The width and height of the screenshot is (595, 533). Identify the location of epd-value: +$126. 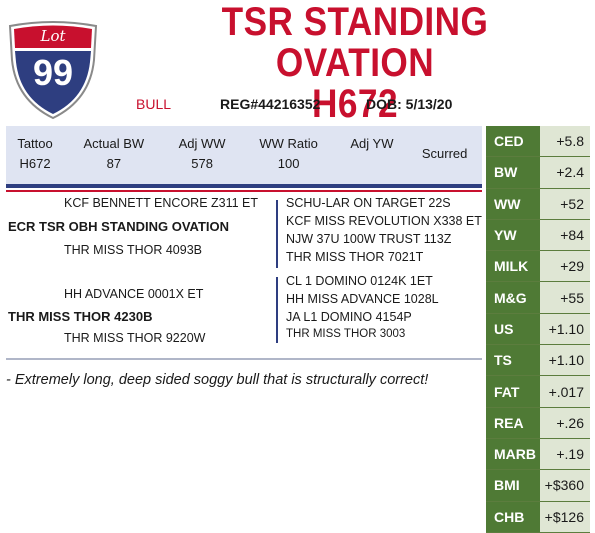
(565, 517).